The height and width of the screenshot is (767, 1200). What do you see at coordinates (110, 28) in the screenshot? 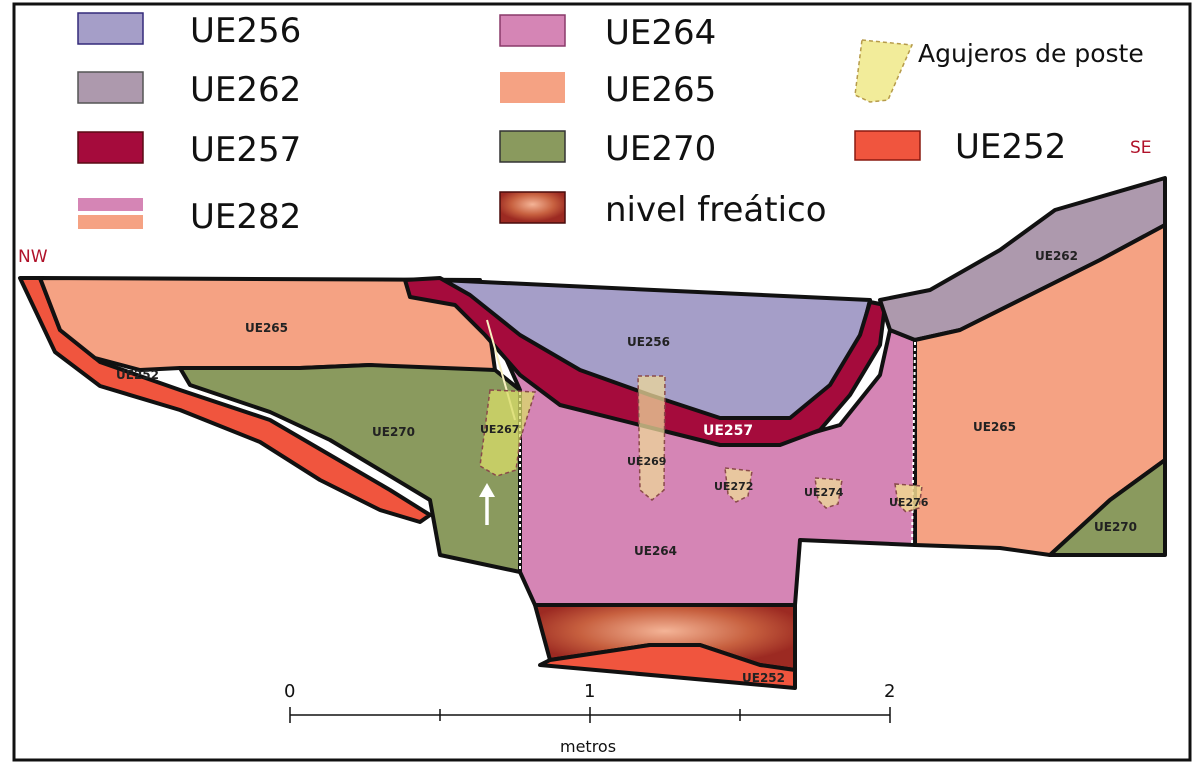
I see `legend-swatch-ue256` at bounding box center [110, 28].